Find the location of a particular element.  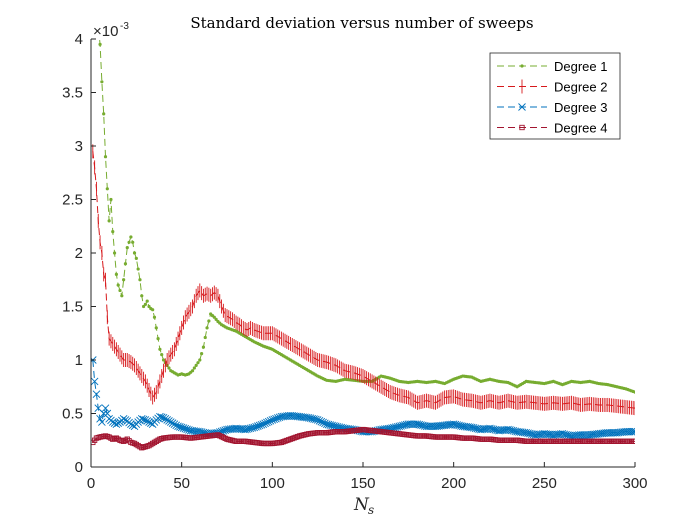

legend-label: Degree 3 is located at coordinates (580, 107).